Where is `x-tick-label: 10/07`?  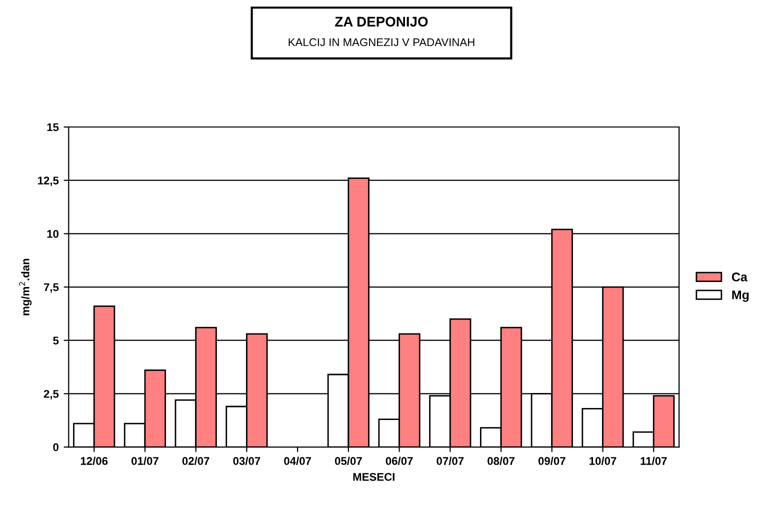 x-tick-label: 10/07 is located at coordinates (603, 461).